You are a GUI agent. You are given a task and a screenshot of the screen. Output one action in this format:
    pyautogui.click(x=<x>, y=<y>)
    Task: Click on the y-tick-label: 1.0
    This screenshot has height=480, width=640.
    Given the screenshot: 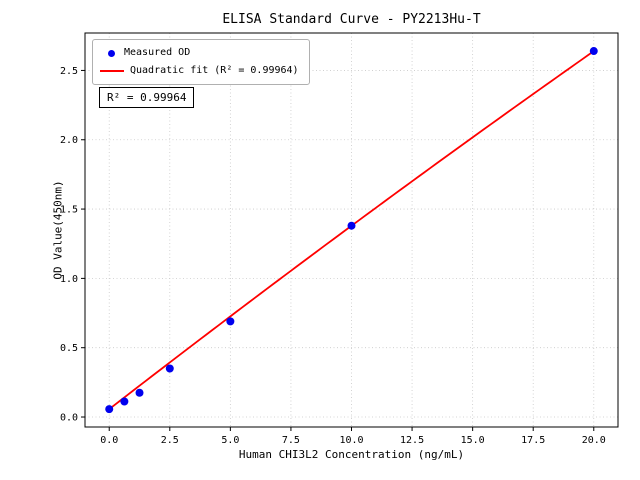 What is the action you would take?
    pyautogui.click(x=69, y=279)
    